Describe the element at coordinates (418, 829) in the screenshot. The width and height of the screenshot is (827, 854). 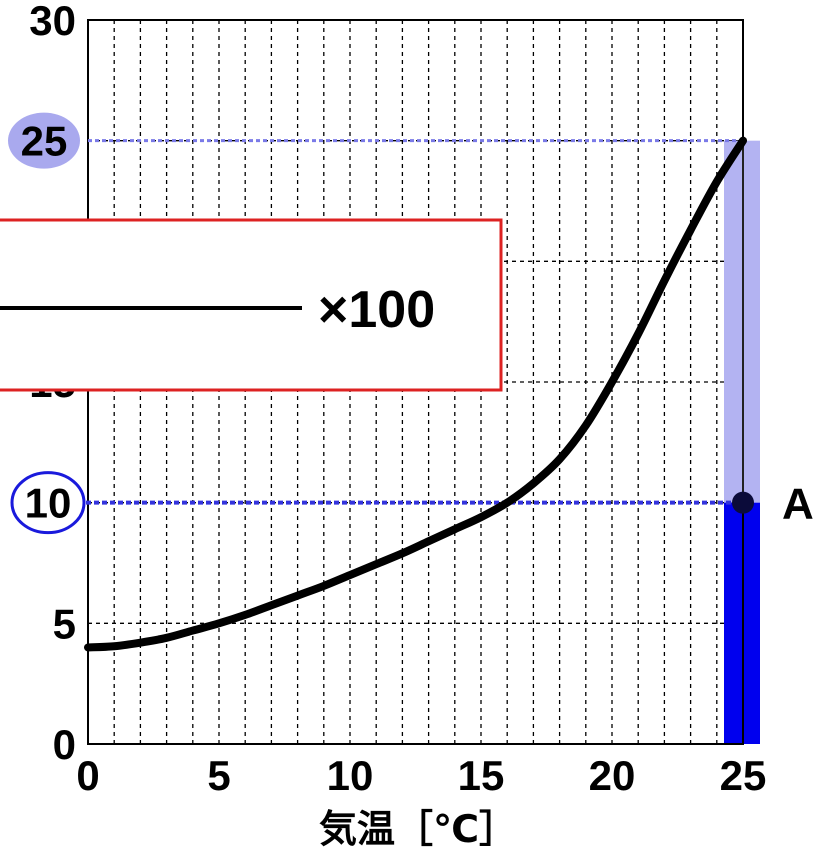
I see `x-axis-label: 気温［℃］` at that location.